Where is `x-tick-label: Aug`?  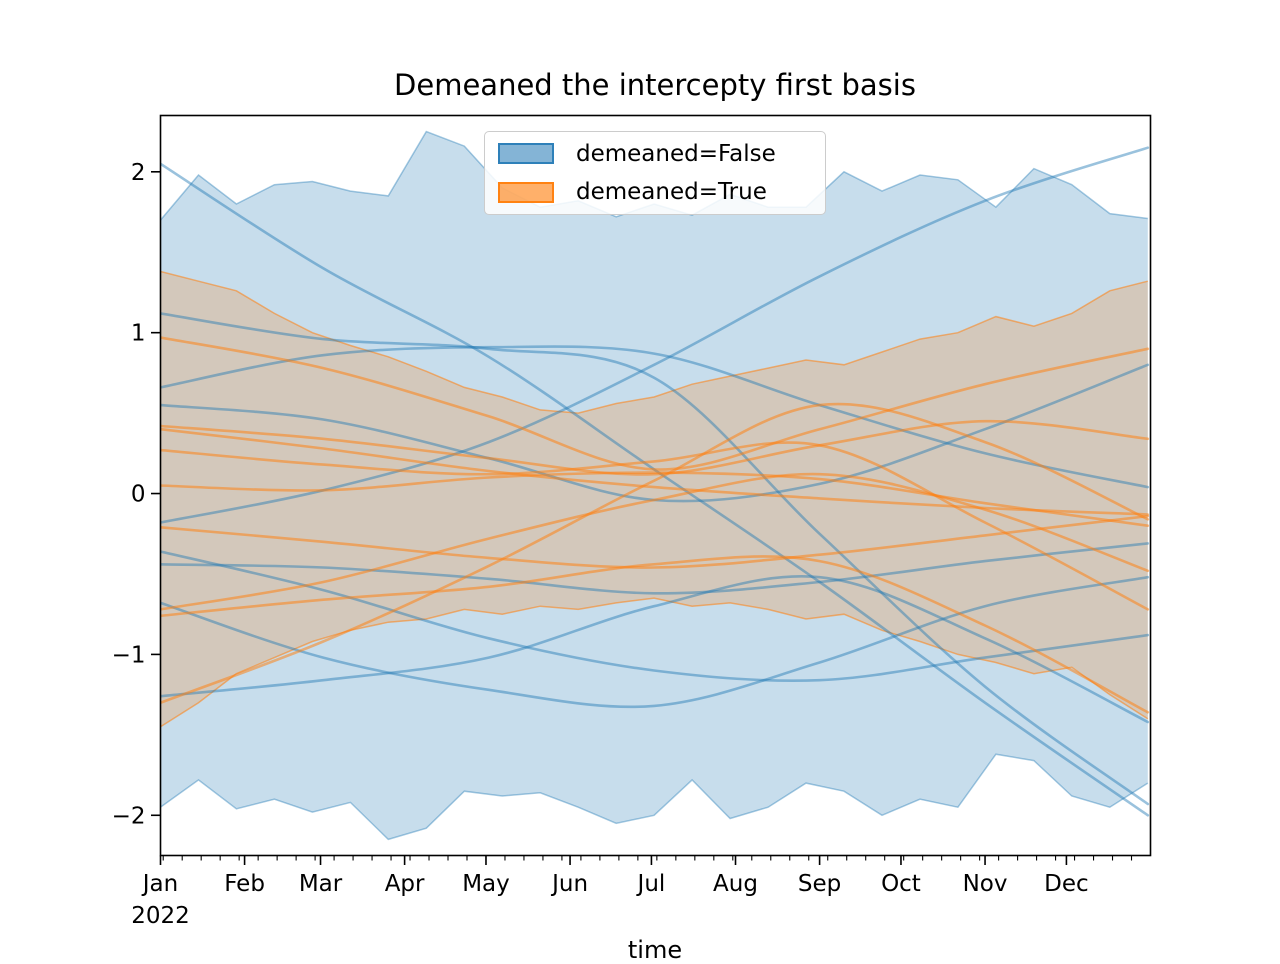 x-tick-label: Aug is located at coordinates (735, 884).